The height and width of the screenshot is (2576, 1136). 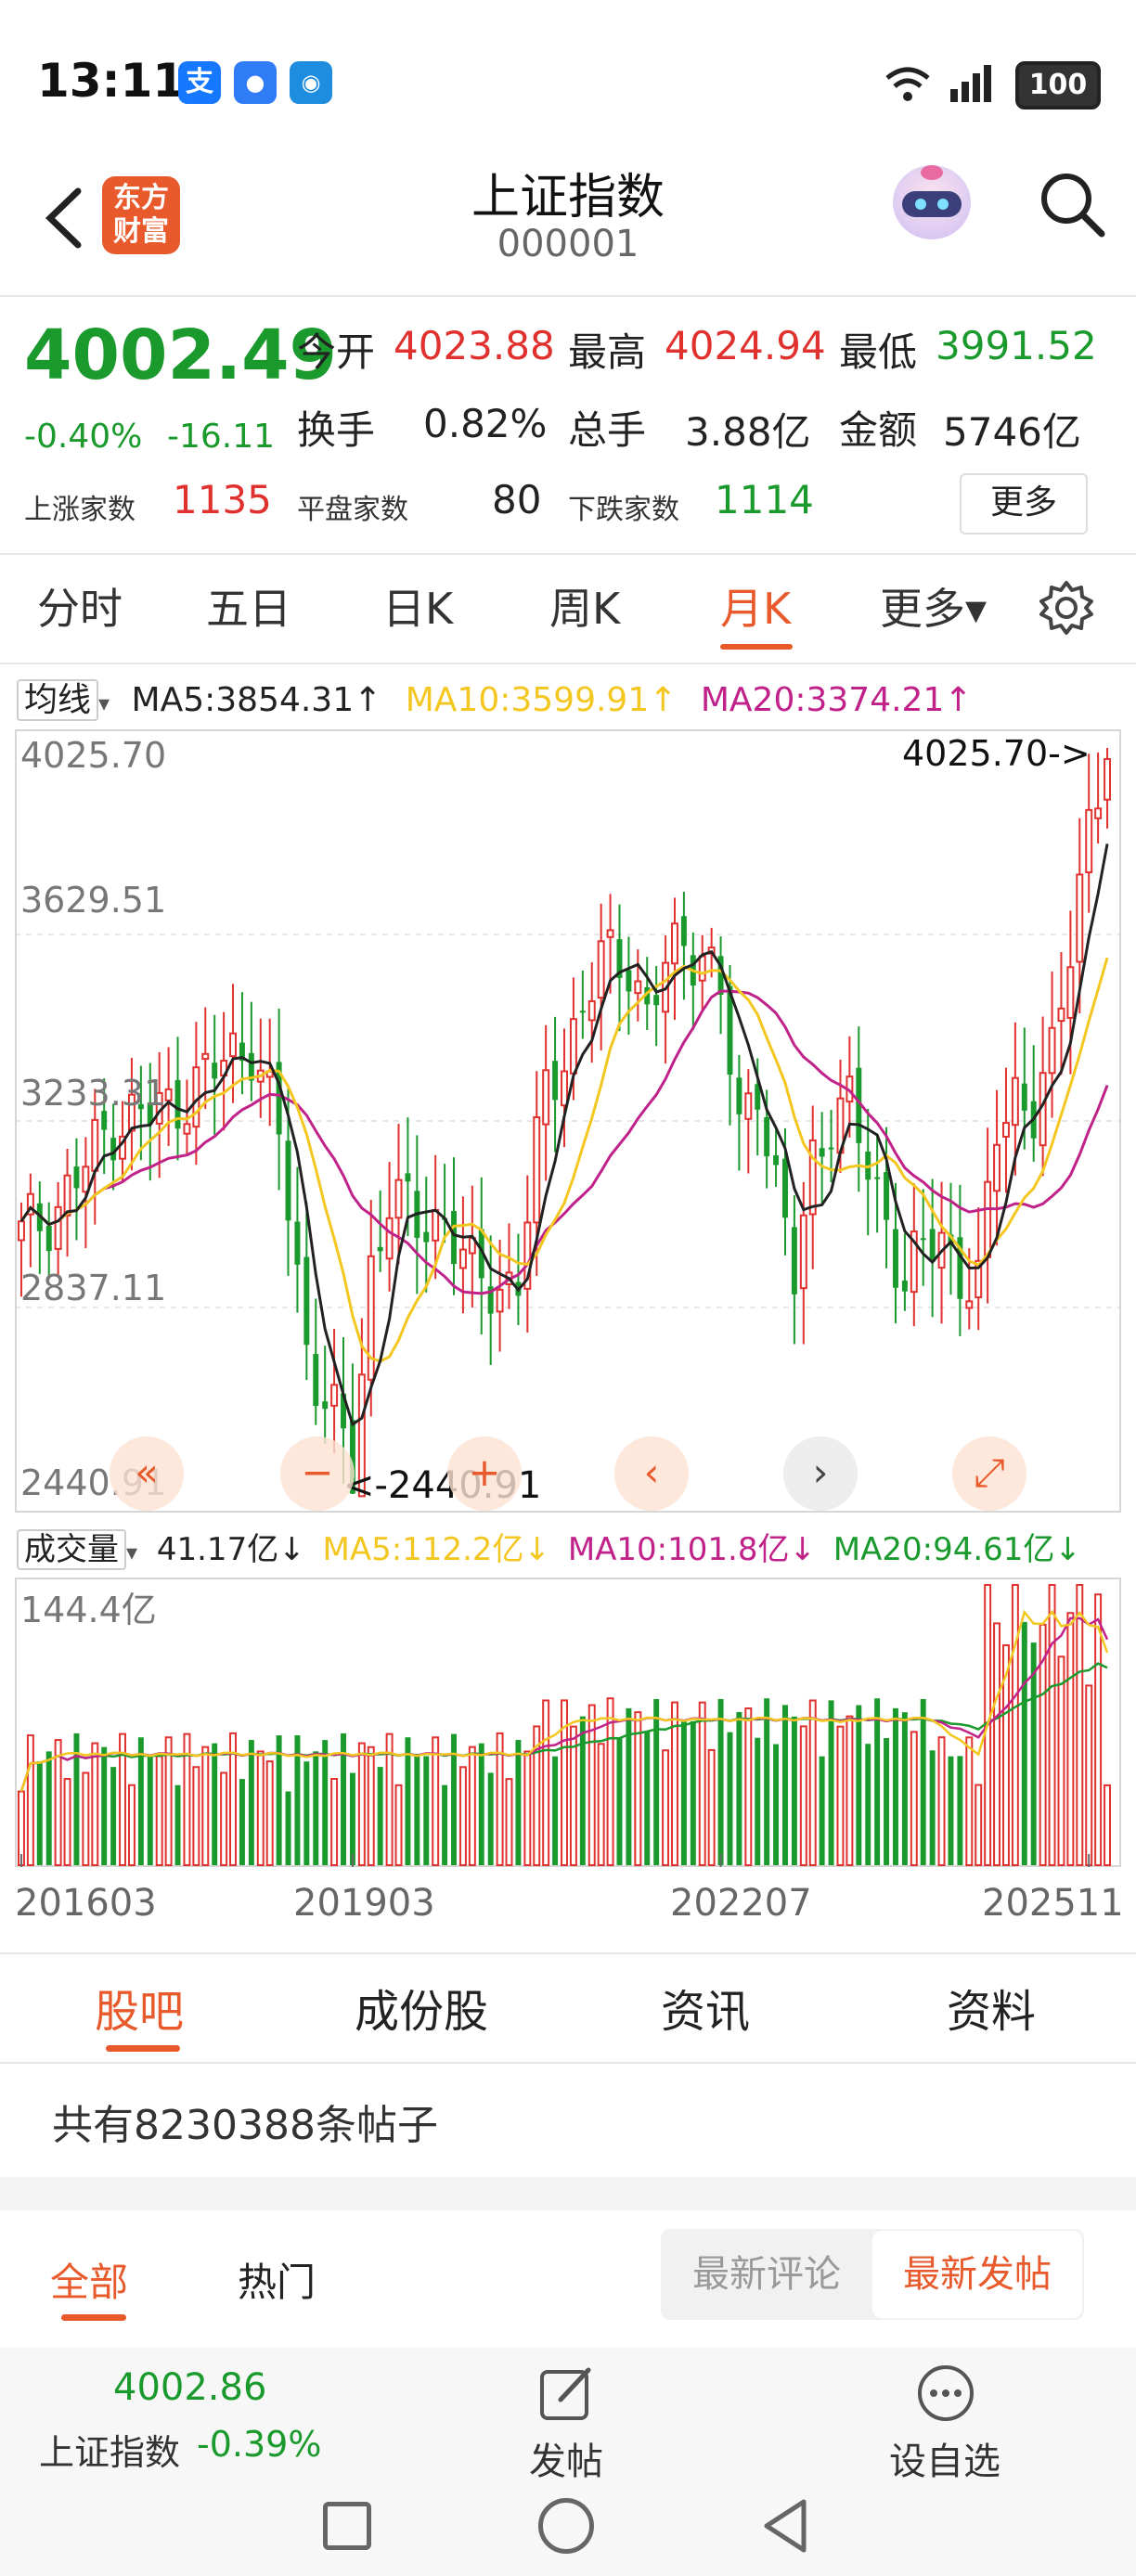 What do you see at coordinates (141, 198) in the screenshot?
I see `logo-line-1: 东方` at bounding box center [141, 198].